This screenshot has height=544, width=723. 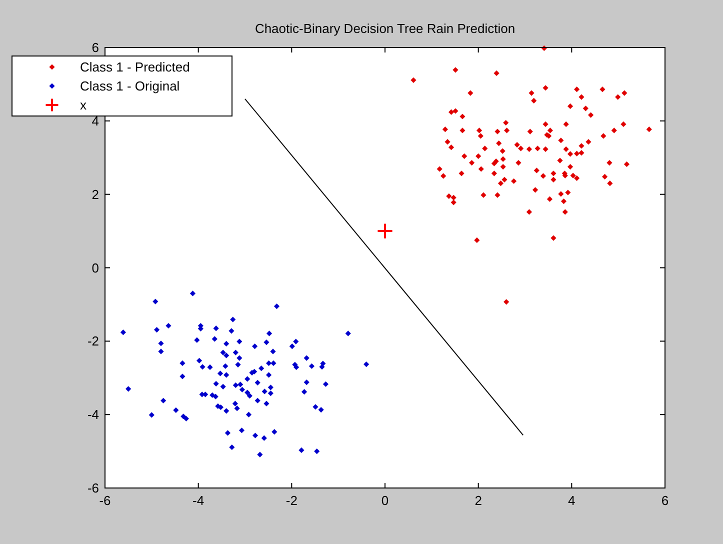 I want to click on x-tick-label: -4, so click(x=198, y=500).